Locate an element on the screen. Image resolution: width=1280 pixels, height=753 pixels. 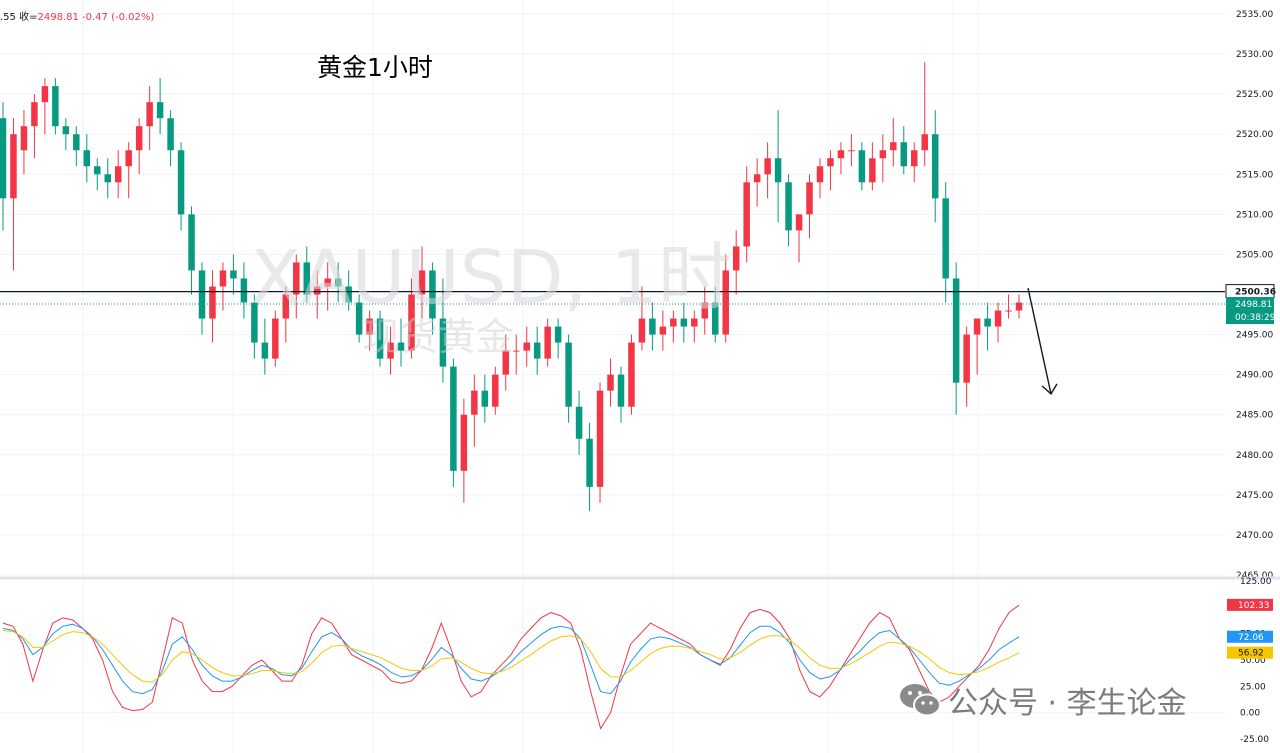
oscillator-lines is located at coordinates (511, 667).